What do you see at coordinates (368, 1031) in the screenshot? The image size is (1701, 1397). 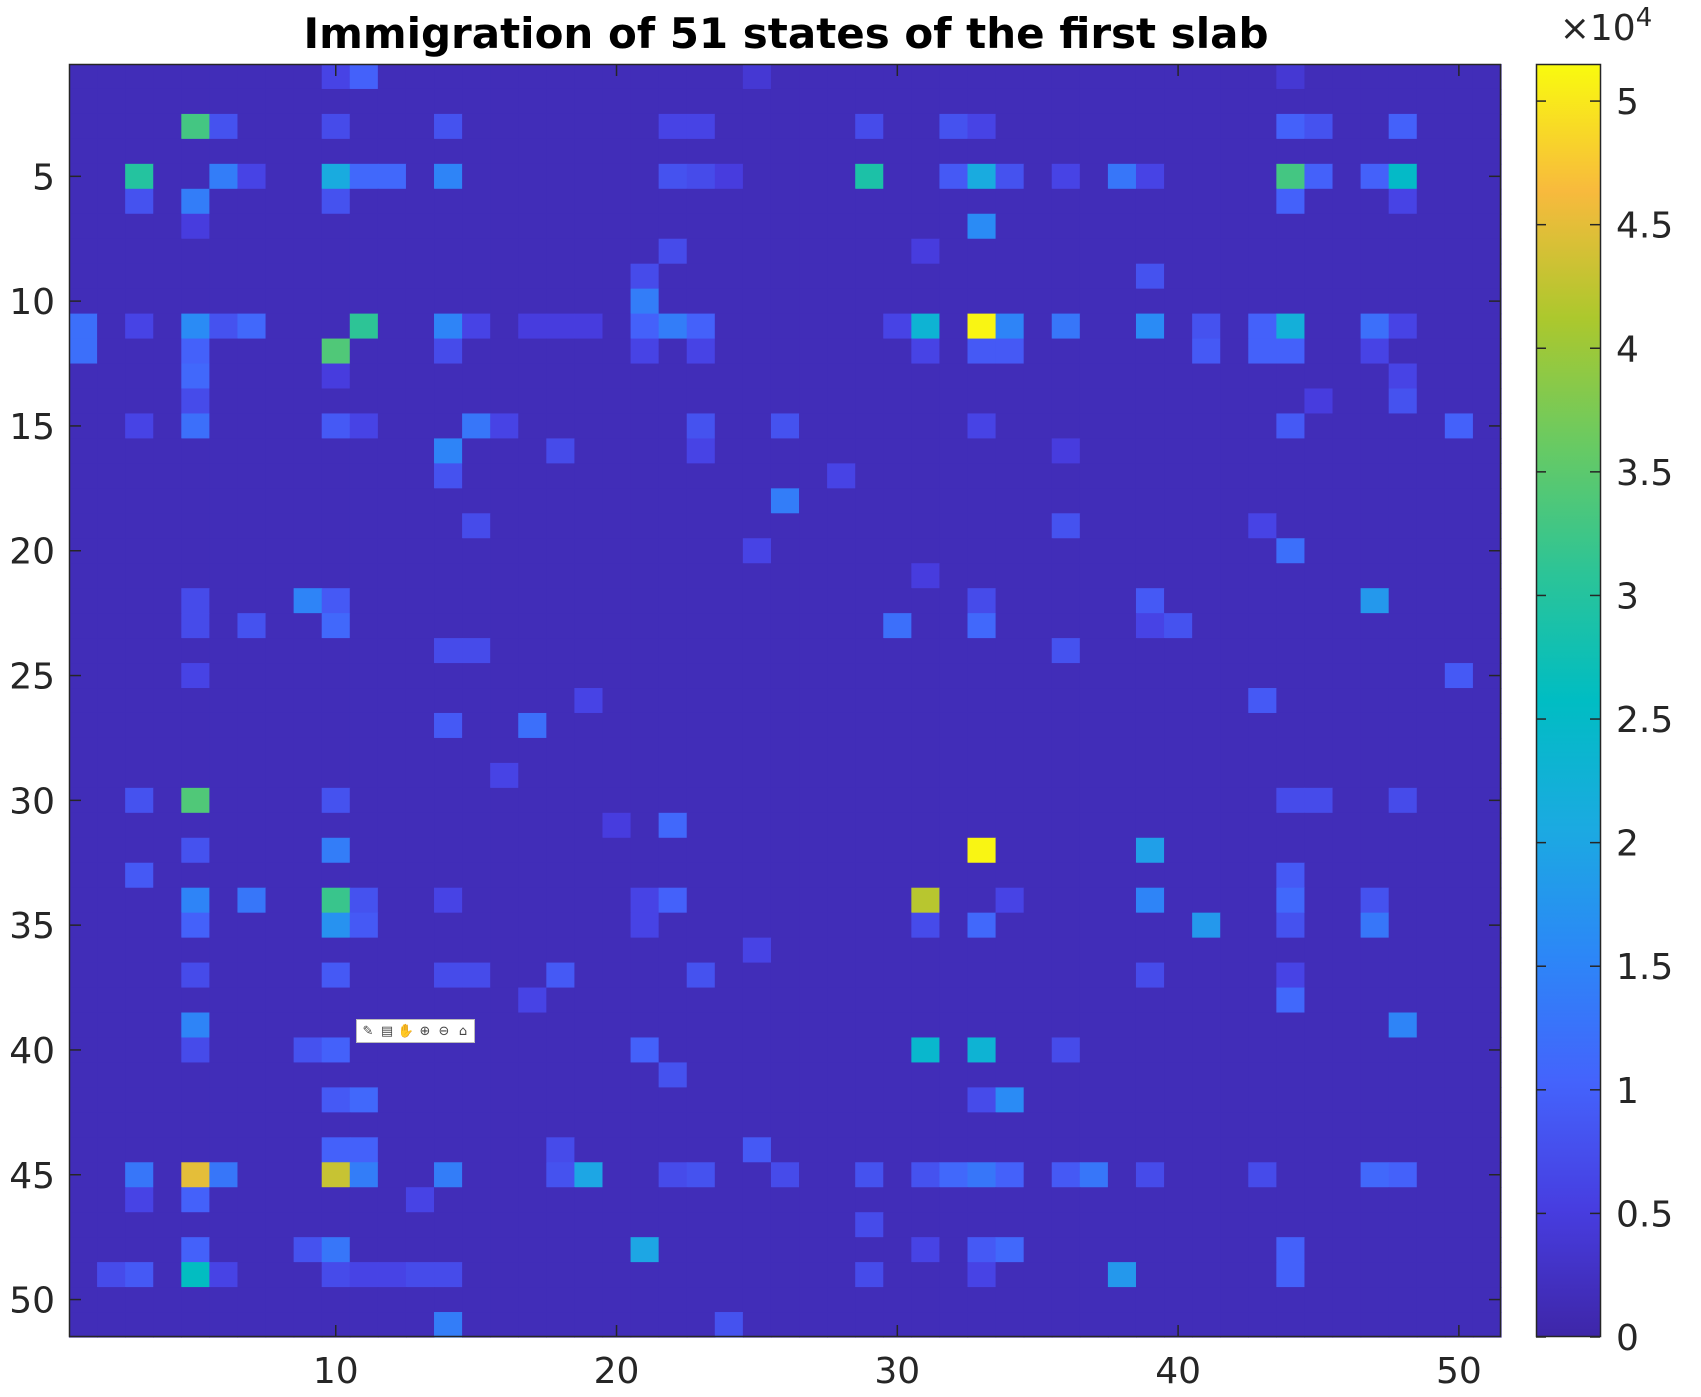 I see `brush-icon: ✎` at bounding box center [368, 1031].